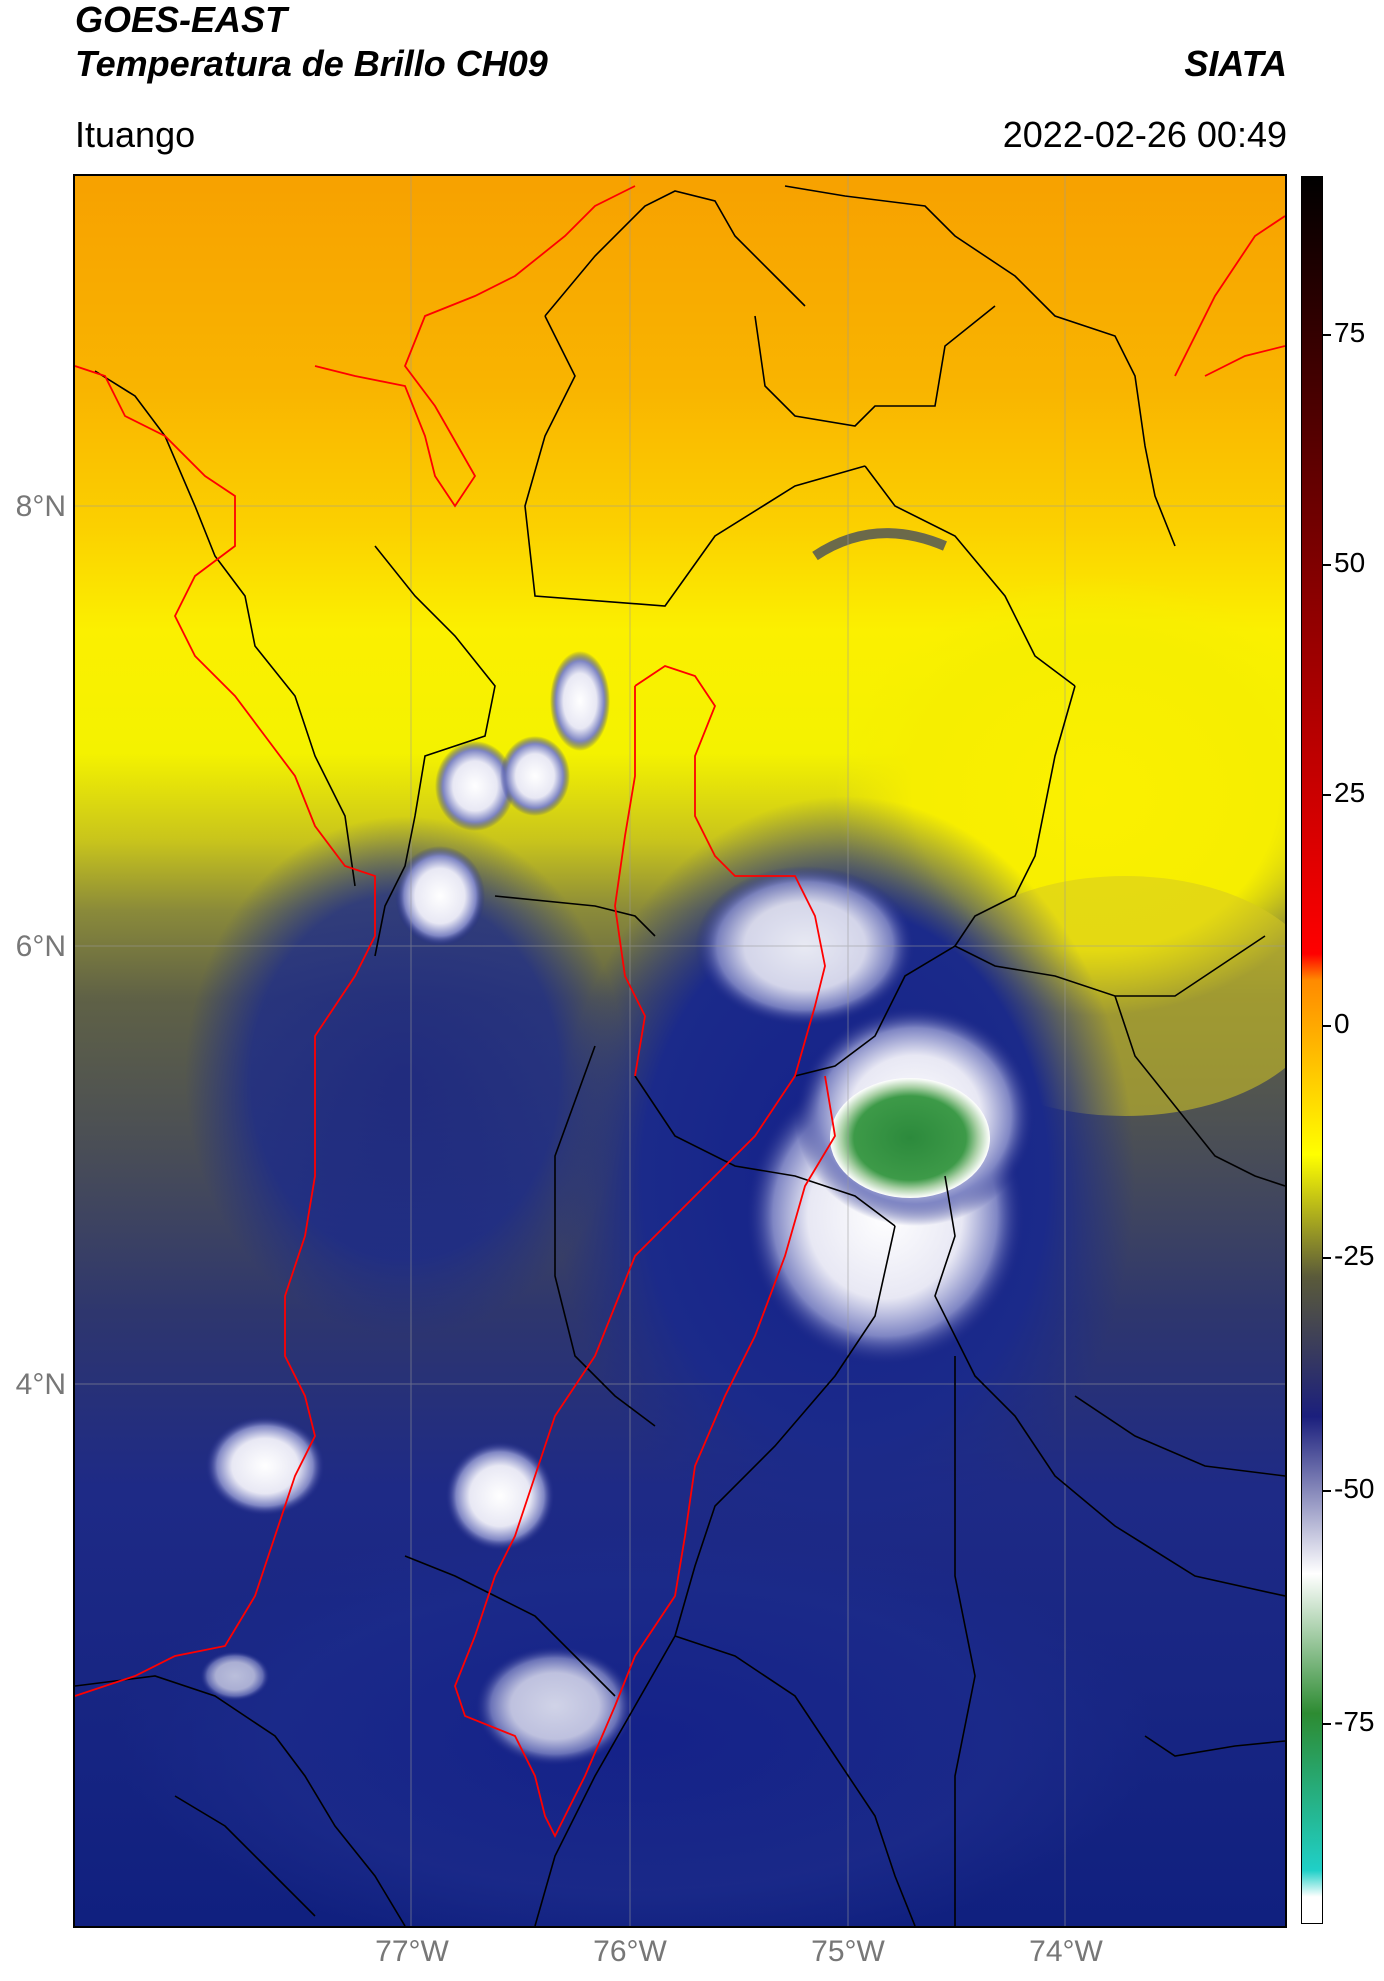 This screenshot has height=1981, width=1384. What do you see at coordinates (848, 1951) in the screenshot?
I see `lon-label-75W: 75°W` at bounding box center [848, 1951].